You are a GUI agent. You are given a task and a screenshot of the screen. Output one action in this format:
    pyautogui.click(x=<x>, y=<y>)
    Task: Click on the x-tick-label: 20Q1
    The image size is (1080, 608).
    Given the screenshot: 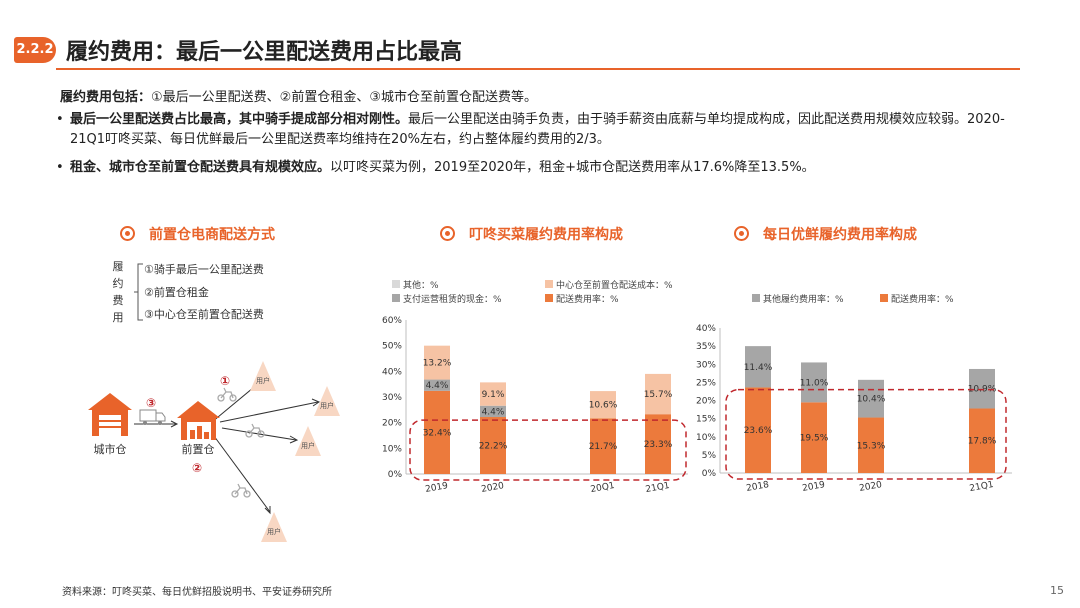 What is the action you would take?
    pyautogui.click(x=603, y=488)
    